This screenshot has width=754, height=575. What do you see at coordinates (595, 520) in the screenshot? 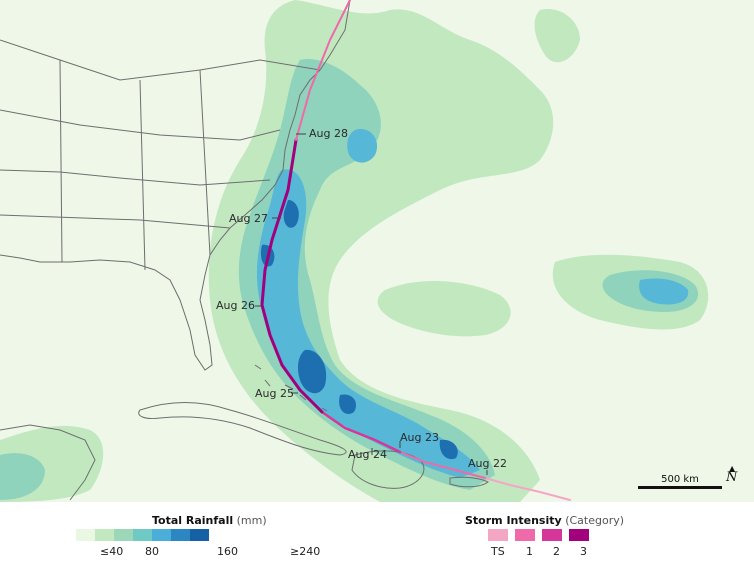
I see `intensity-legend-unit: (Category)` at bounding box center [595, 520].